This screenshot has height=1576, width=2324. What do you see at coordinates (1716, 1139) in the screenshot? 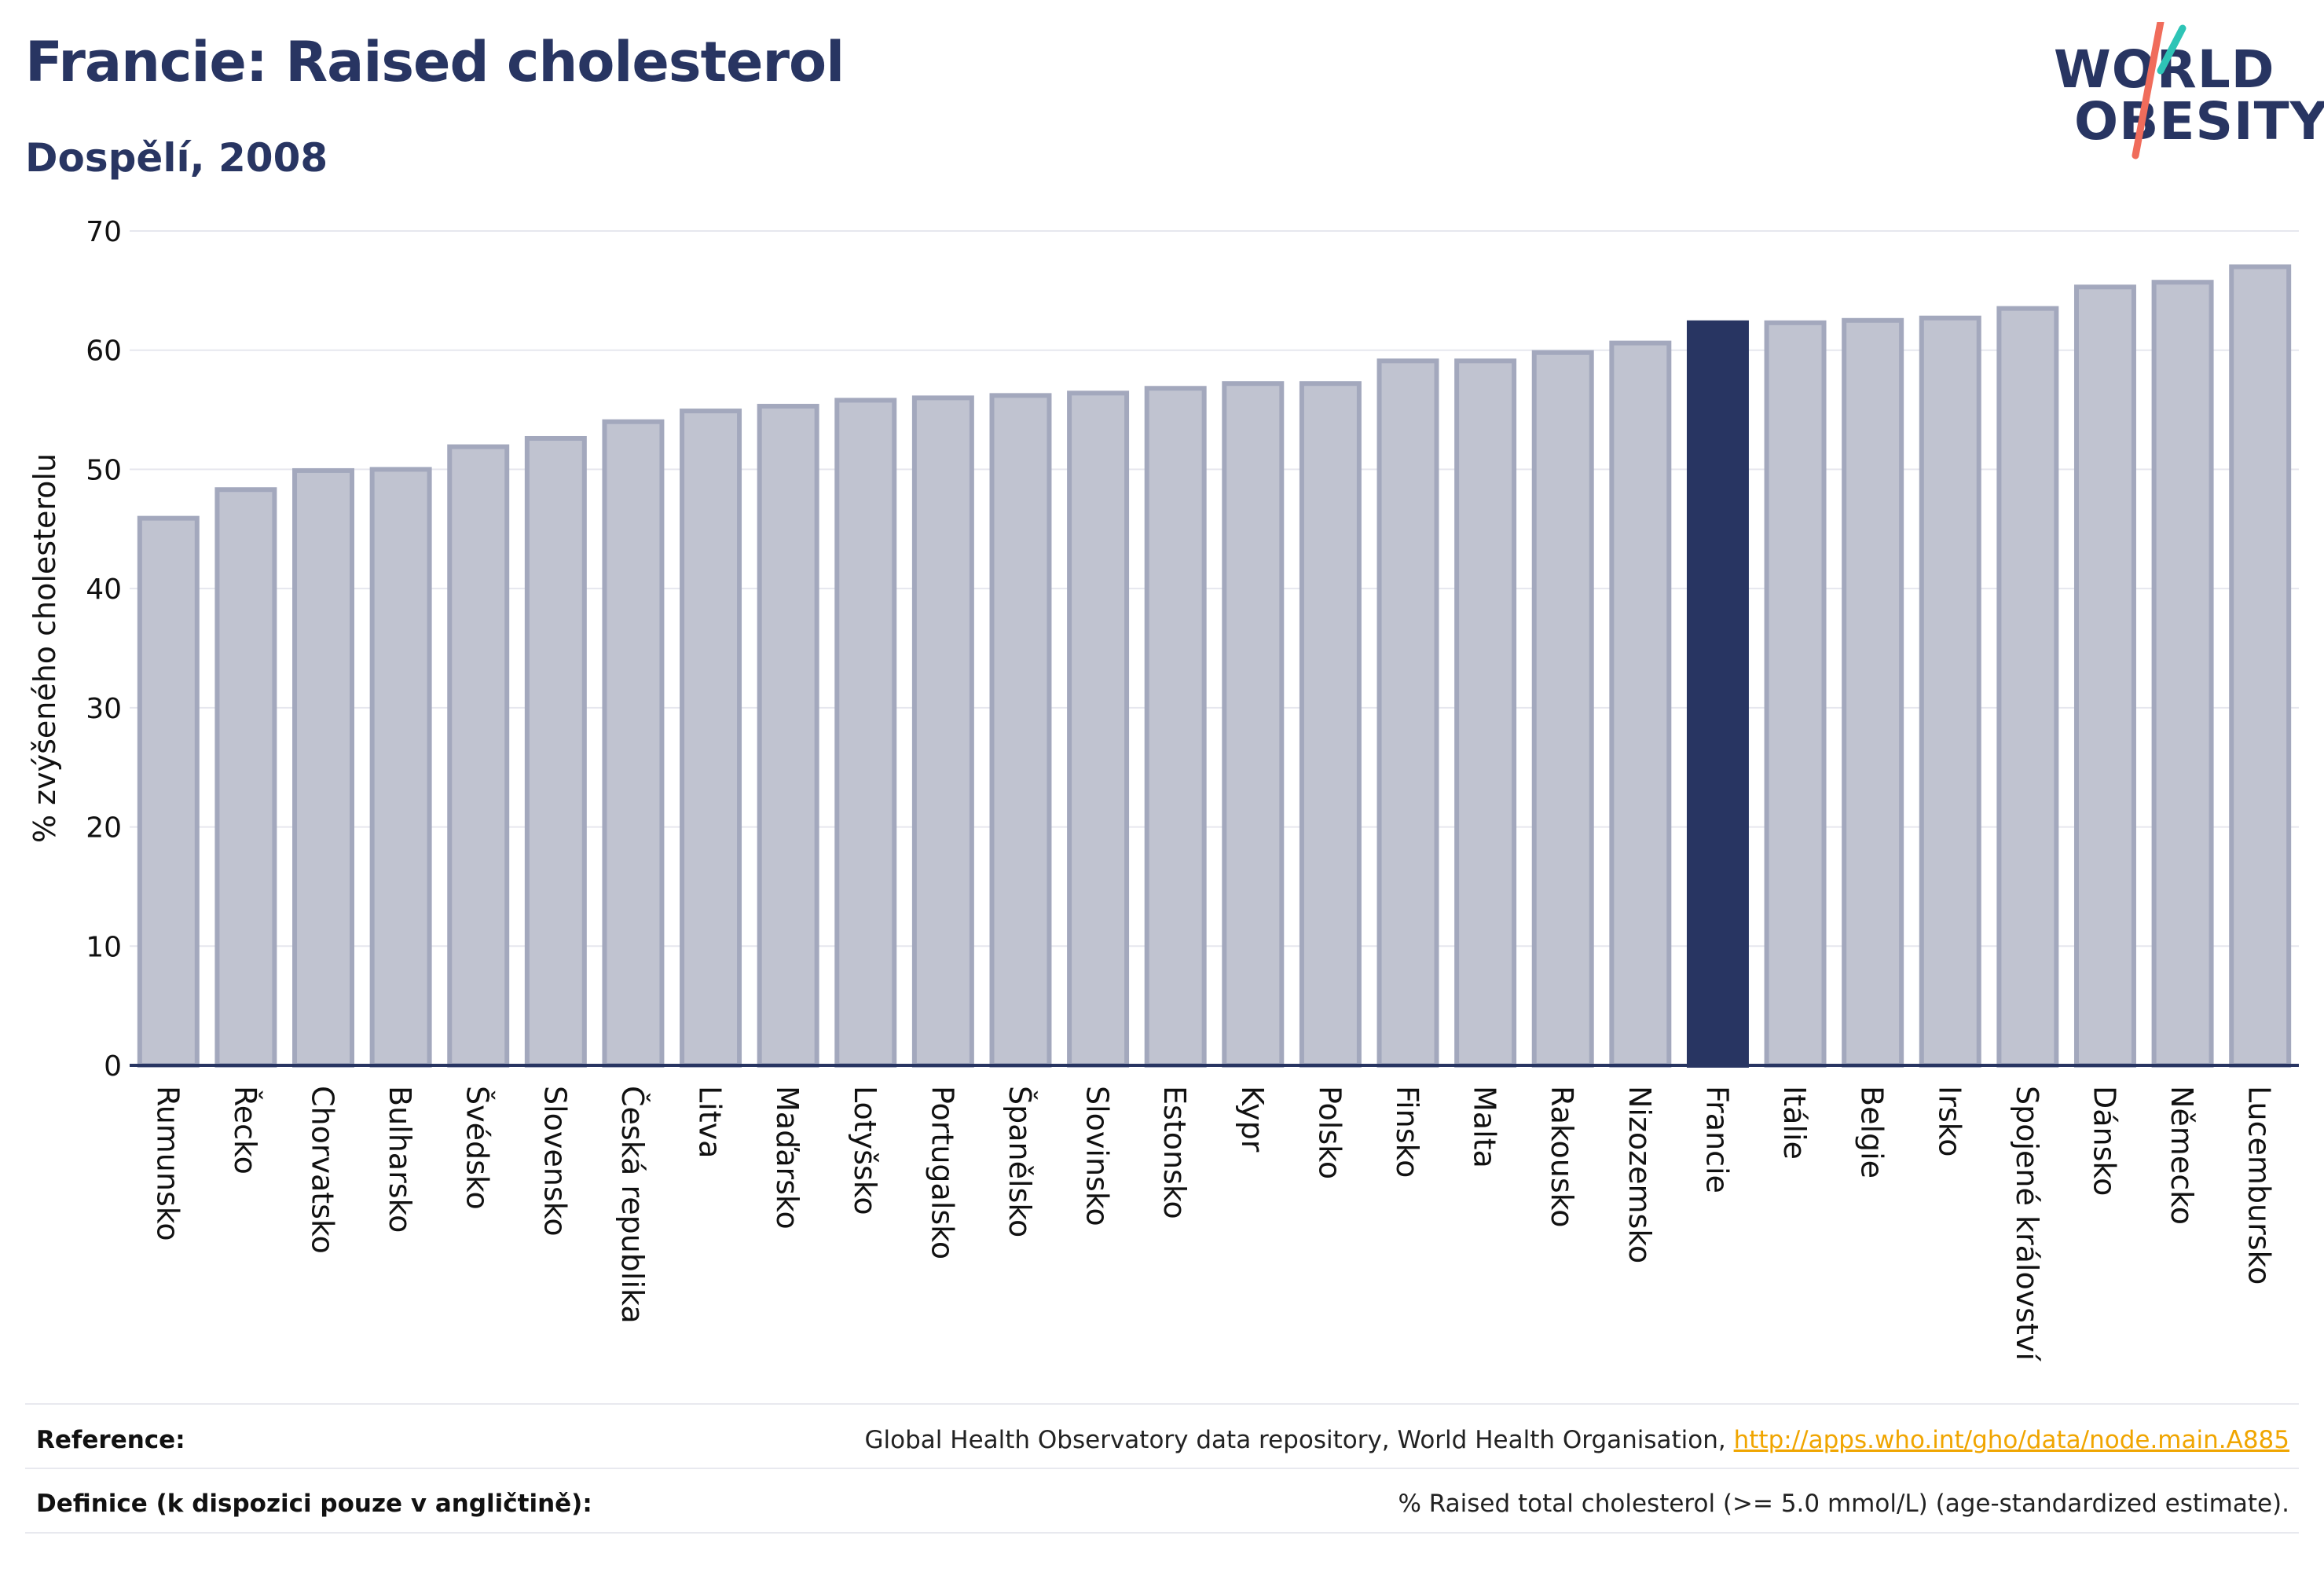
I see `x-tick-label: Francie` at bounding box center [1716, 1139].